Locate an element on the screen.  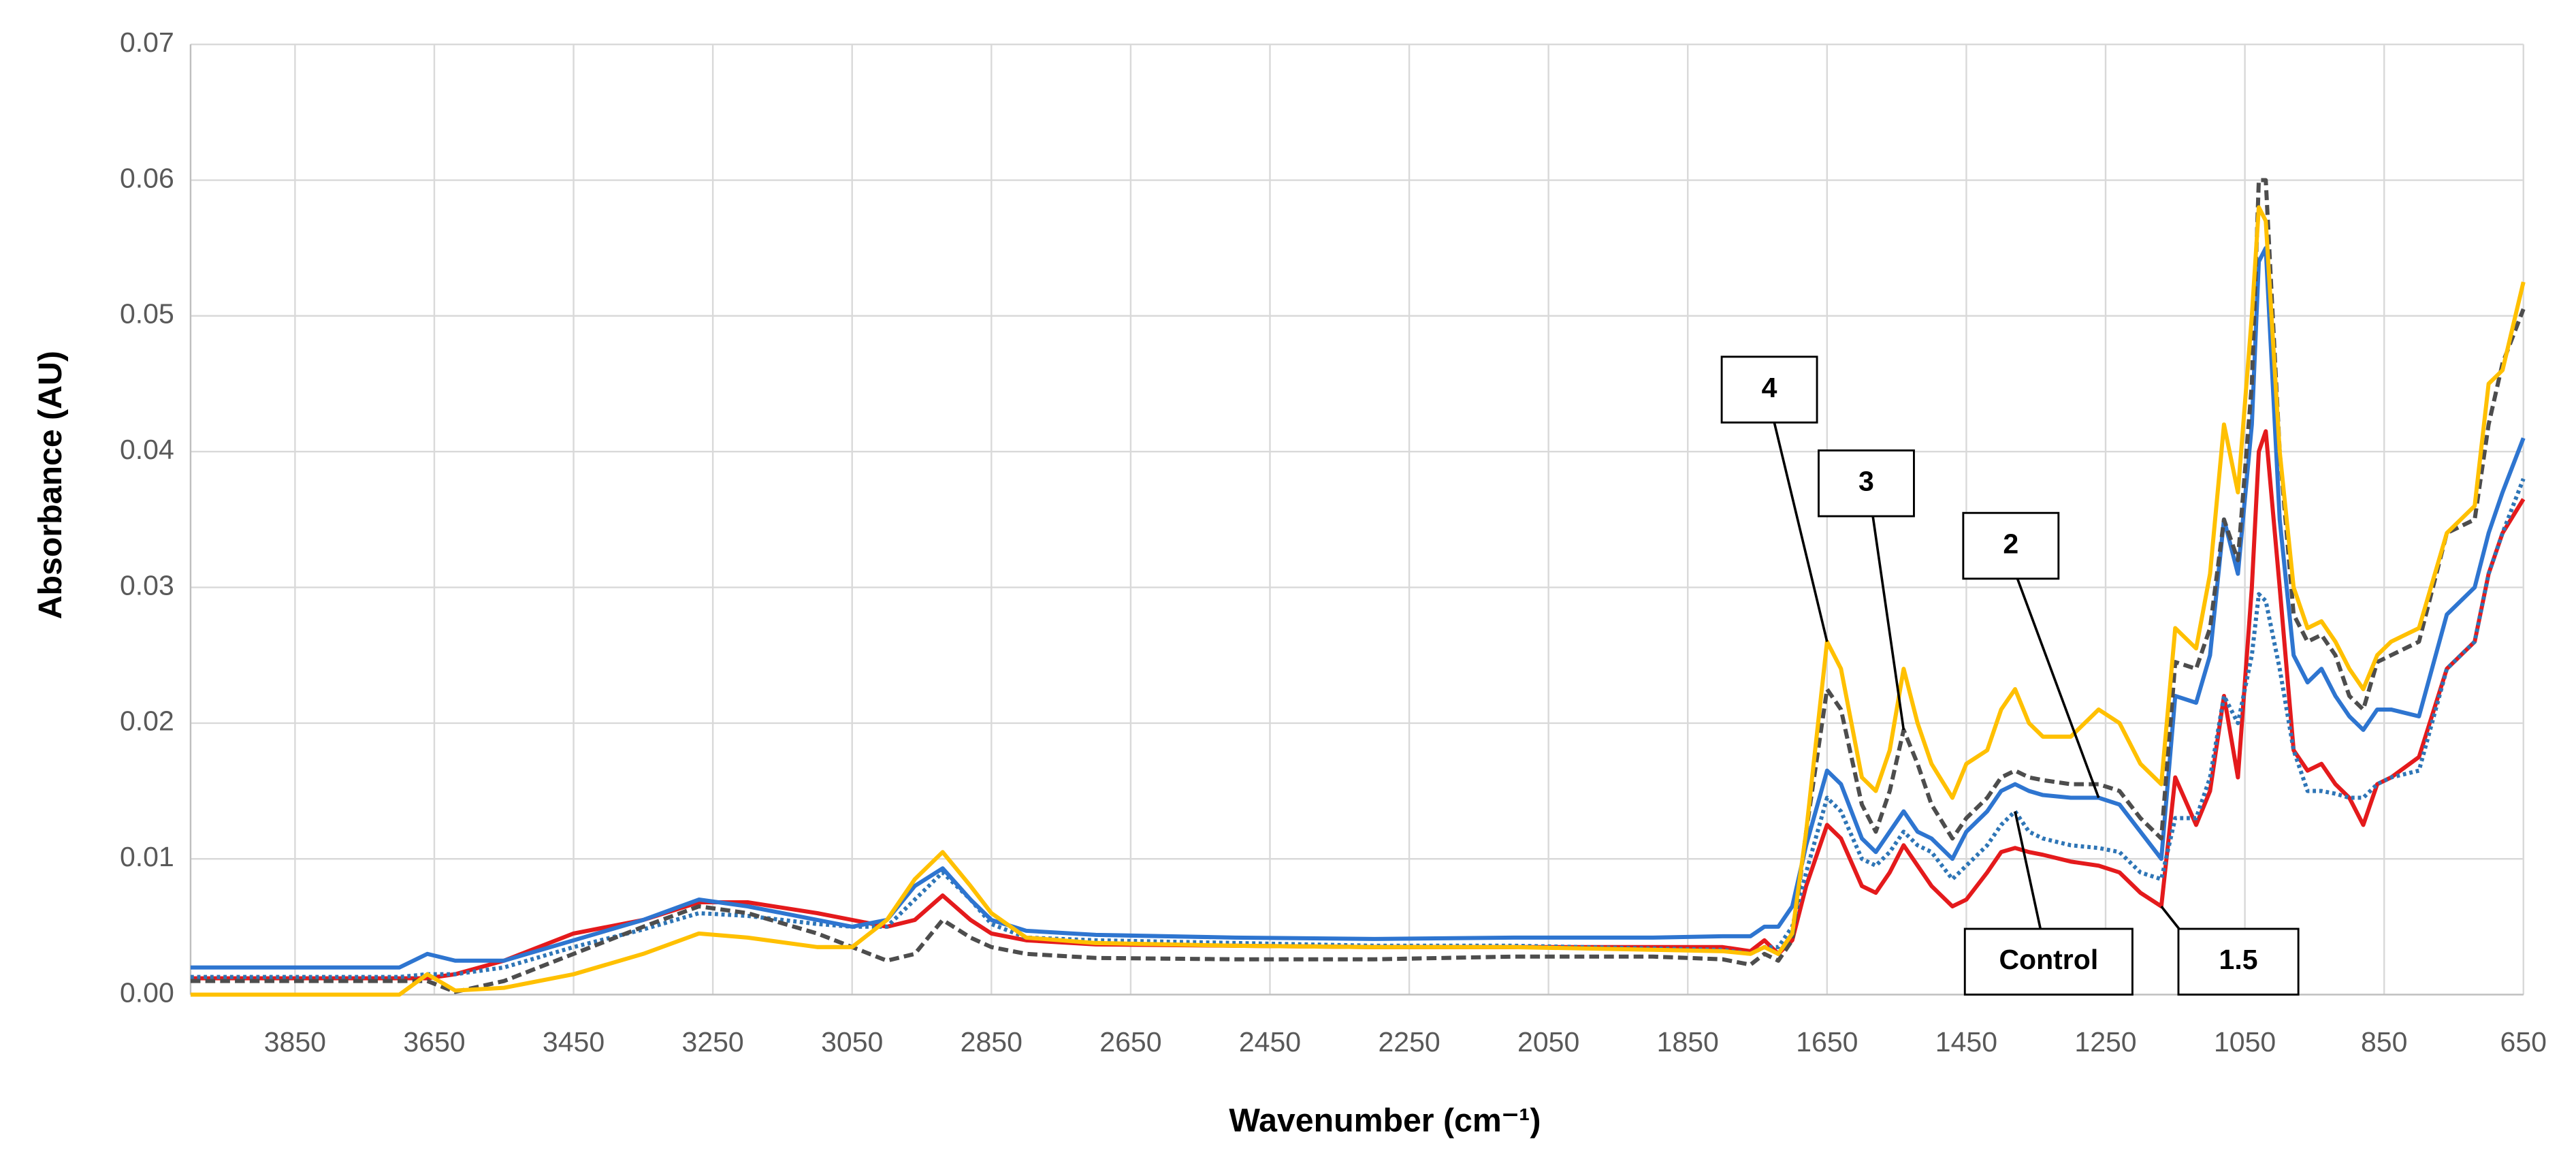
x-tick-label: 3850 is located at coordinates (295, 1042).